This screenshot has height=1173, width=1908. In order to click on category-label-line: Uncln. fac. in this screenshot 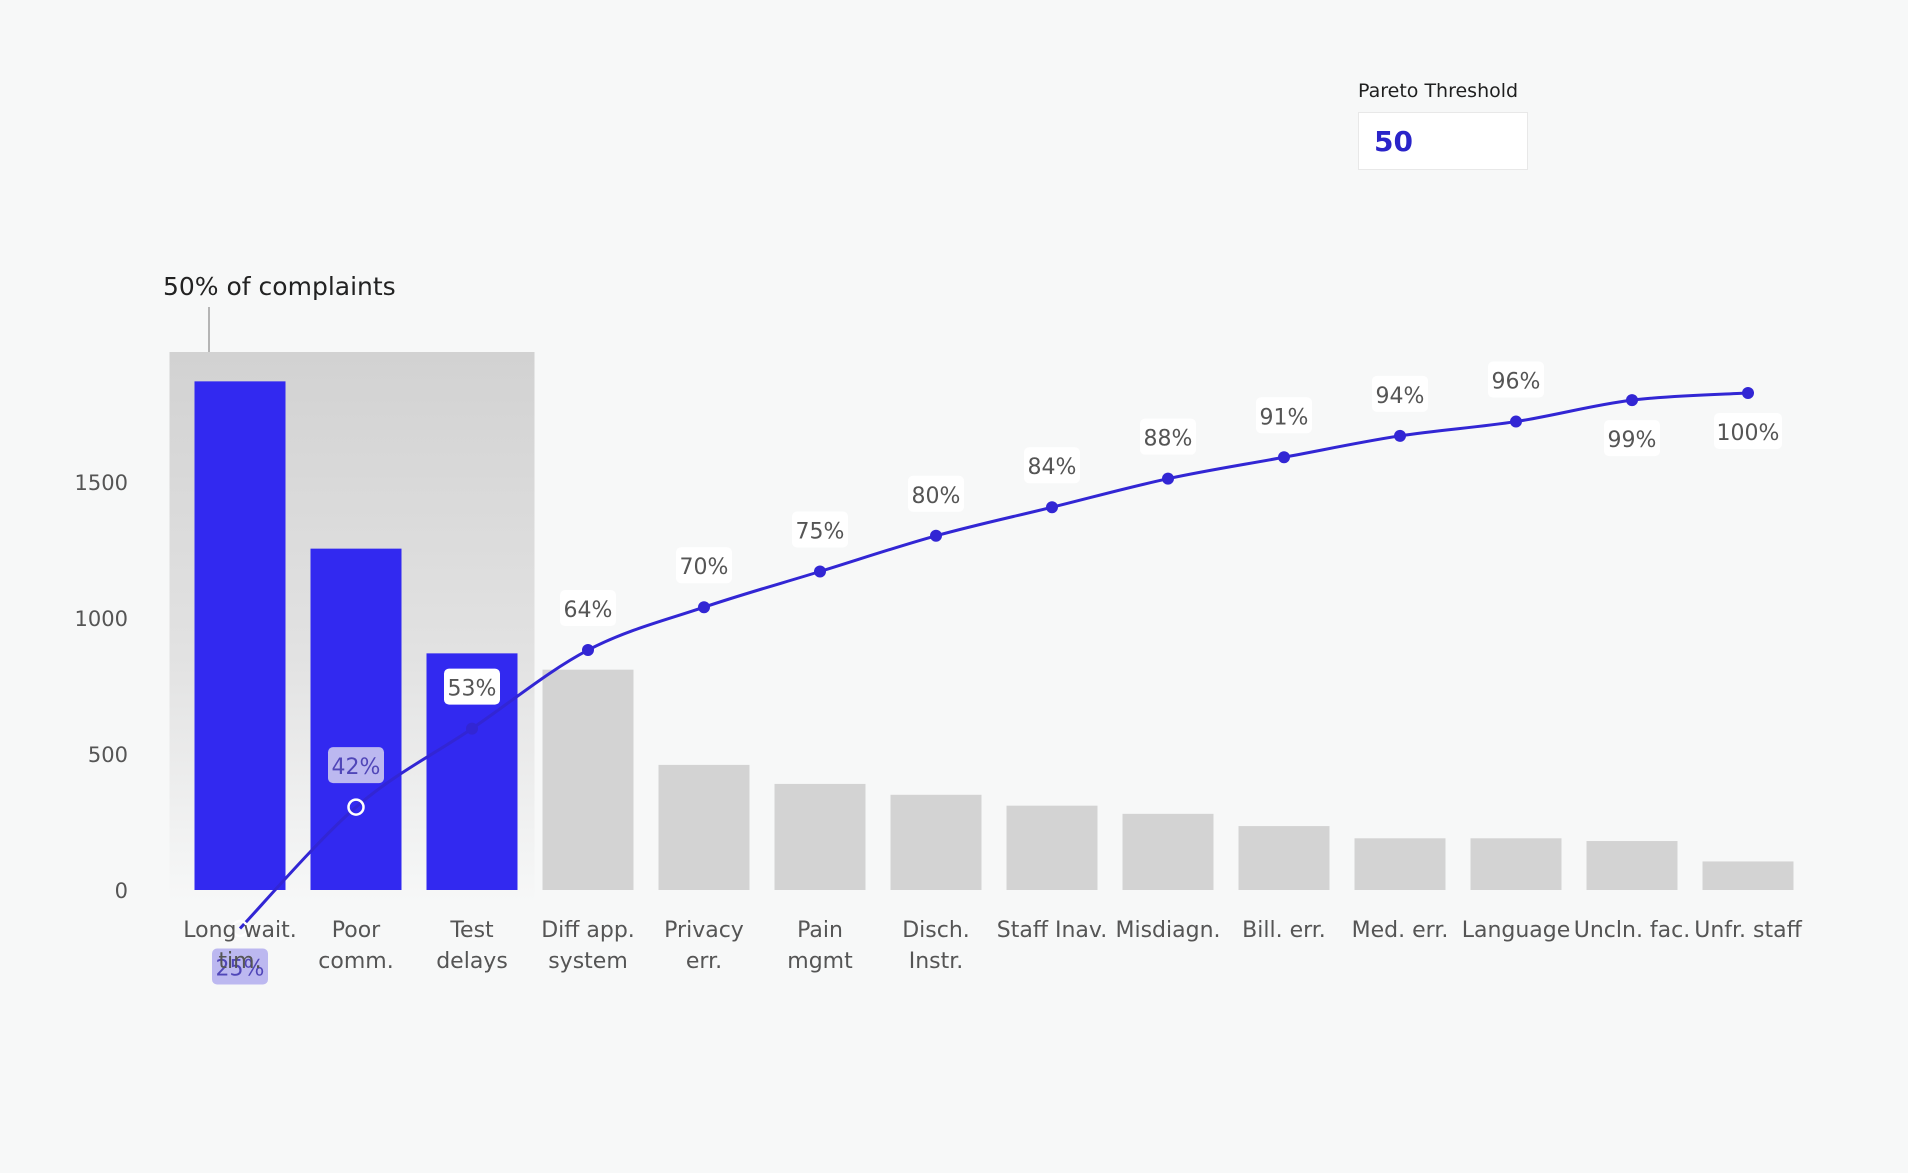, I will do `click(1632, 930)`.